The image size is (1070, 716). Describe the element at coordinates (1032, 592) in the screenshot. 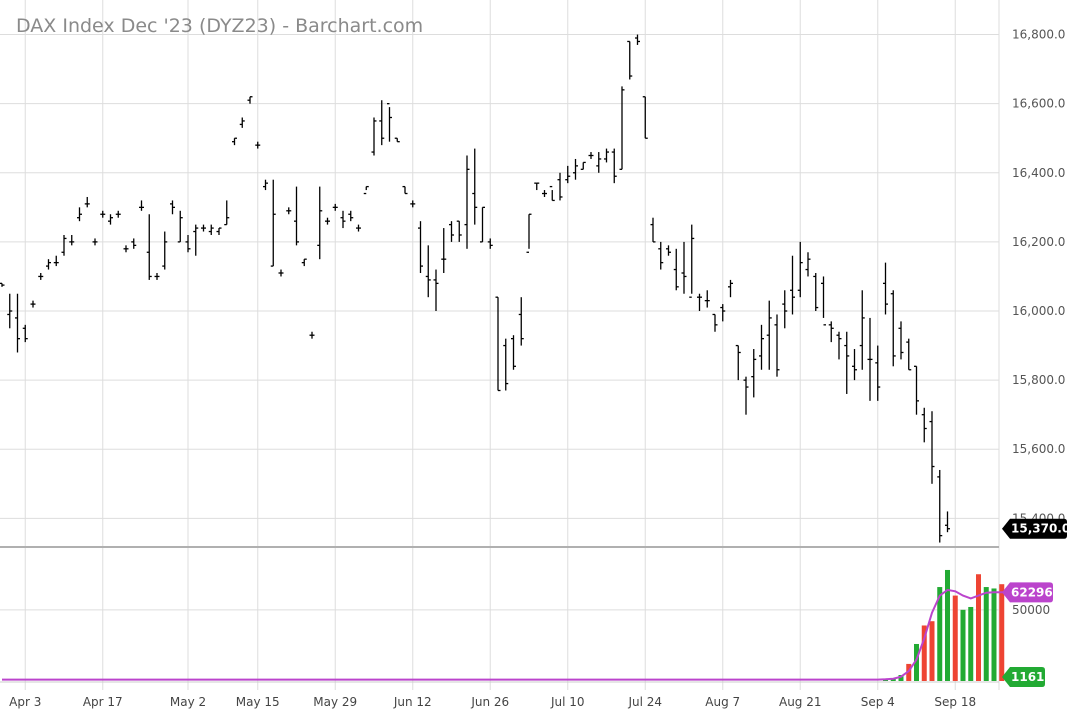

I see `volume-average-label: 62296` at that location.